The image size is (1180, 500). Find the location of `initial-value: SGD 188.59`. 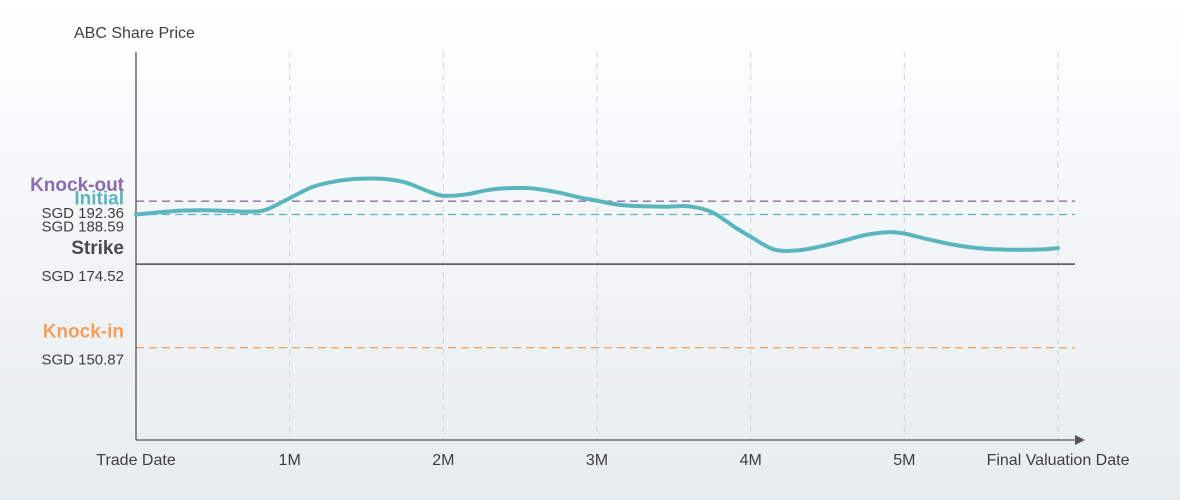

initial-value: SGD 188.59 is located at coordinates (82, 227).